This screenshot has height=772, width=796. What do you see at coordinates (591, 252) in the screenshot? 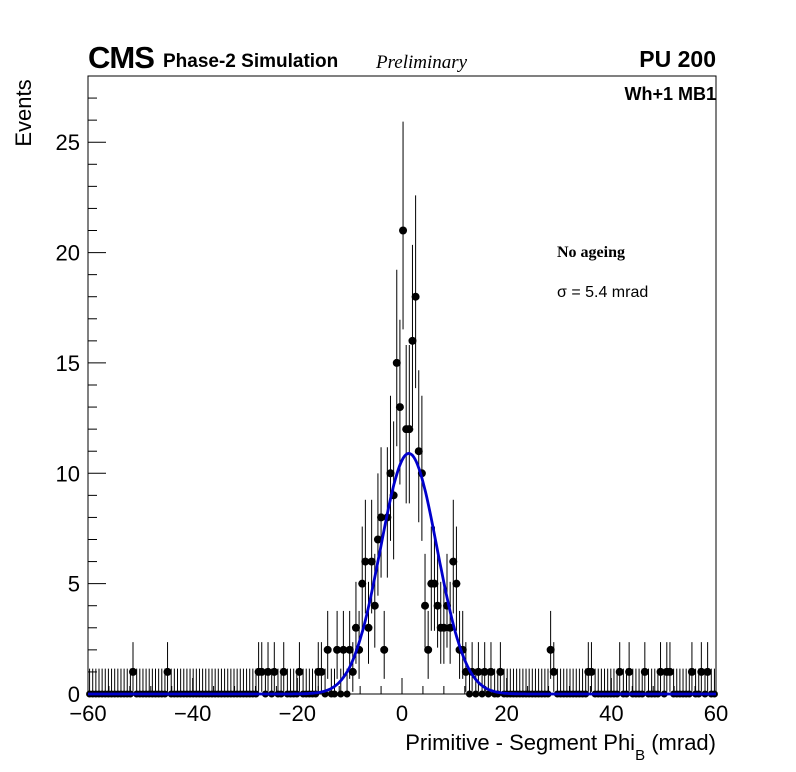
I see `condition-label: No ageing` at bounding box center [591, 252].